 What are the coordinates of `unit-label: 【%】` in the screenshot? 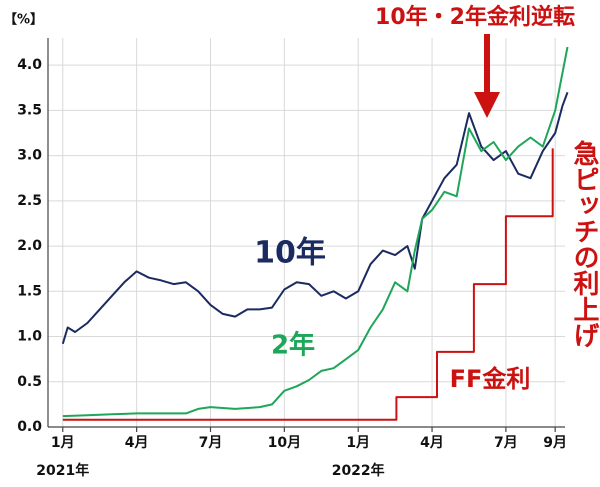 It's located at (23, 20).